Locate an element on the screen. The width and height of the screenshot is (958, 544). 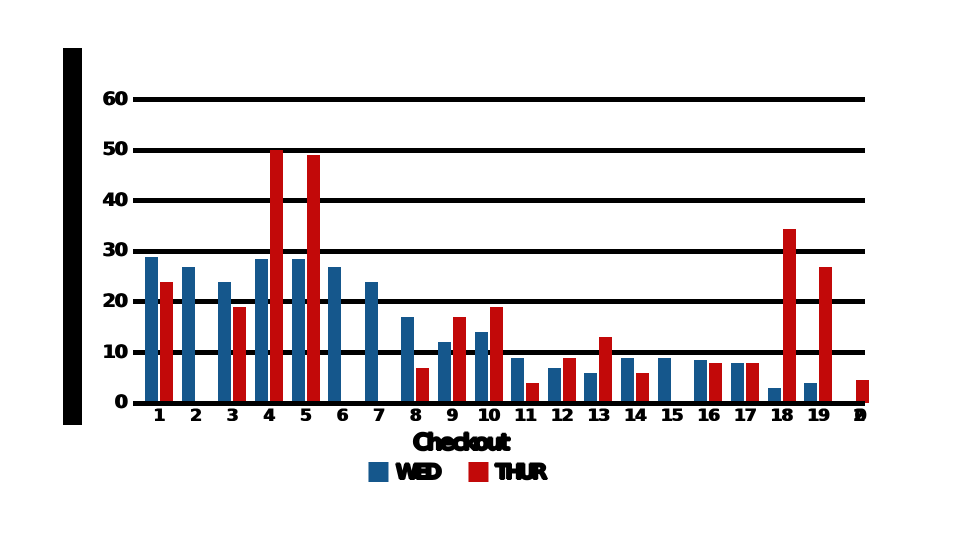
x-tick-label: 5 is located at coordinates (306, 416).